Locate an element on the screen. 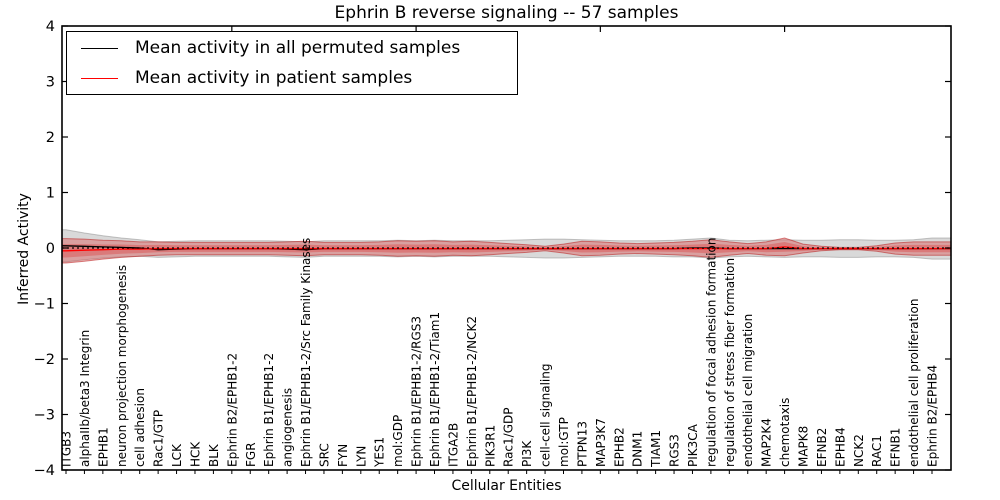 The height and width of the screenshot is (500, 1000). category-label: regulation of stress fiber formation is located at coordinates (730, 362).